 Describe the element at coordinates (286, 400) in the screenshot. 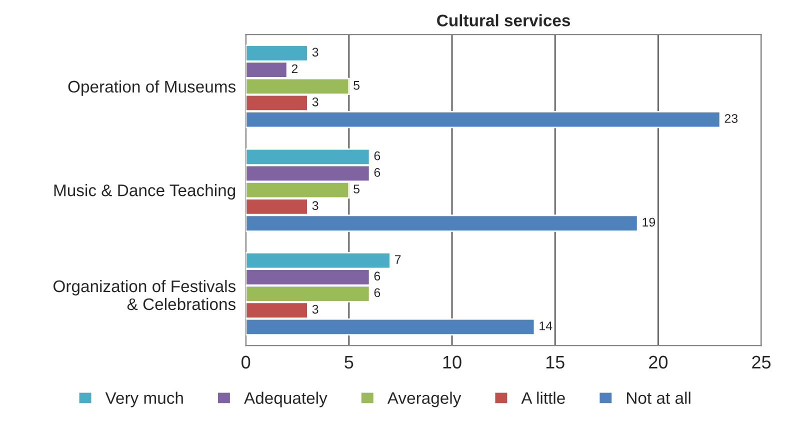

I see `legend-label: Adequately` at that location.